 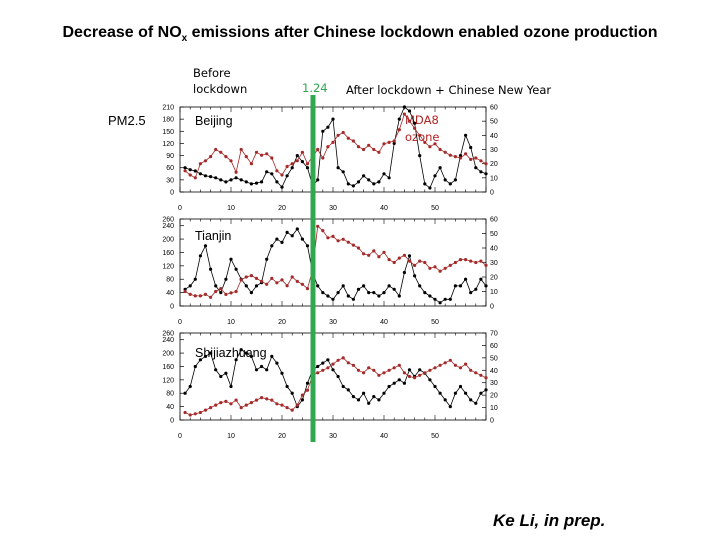 I want to click on pm25-label: PM2.5, so click(x=127, y=120).